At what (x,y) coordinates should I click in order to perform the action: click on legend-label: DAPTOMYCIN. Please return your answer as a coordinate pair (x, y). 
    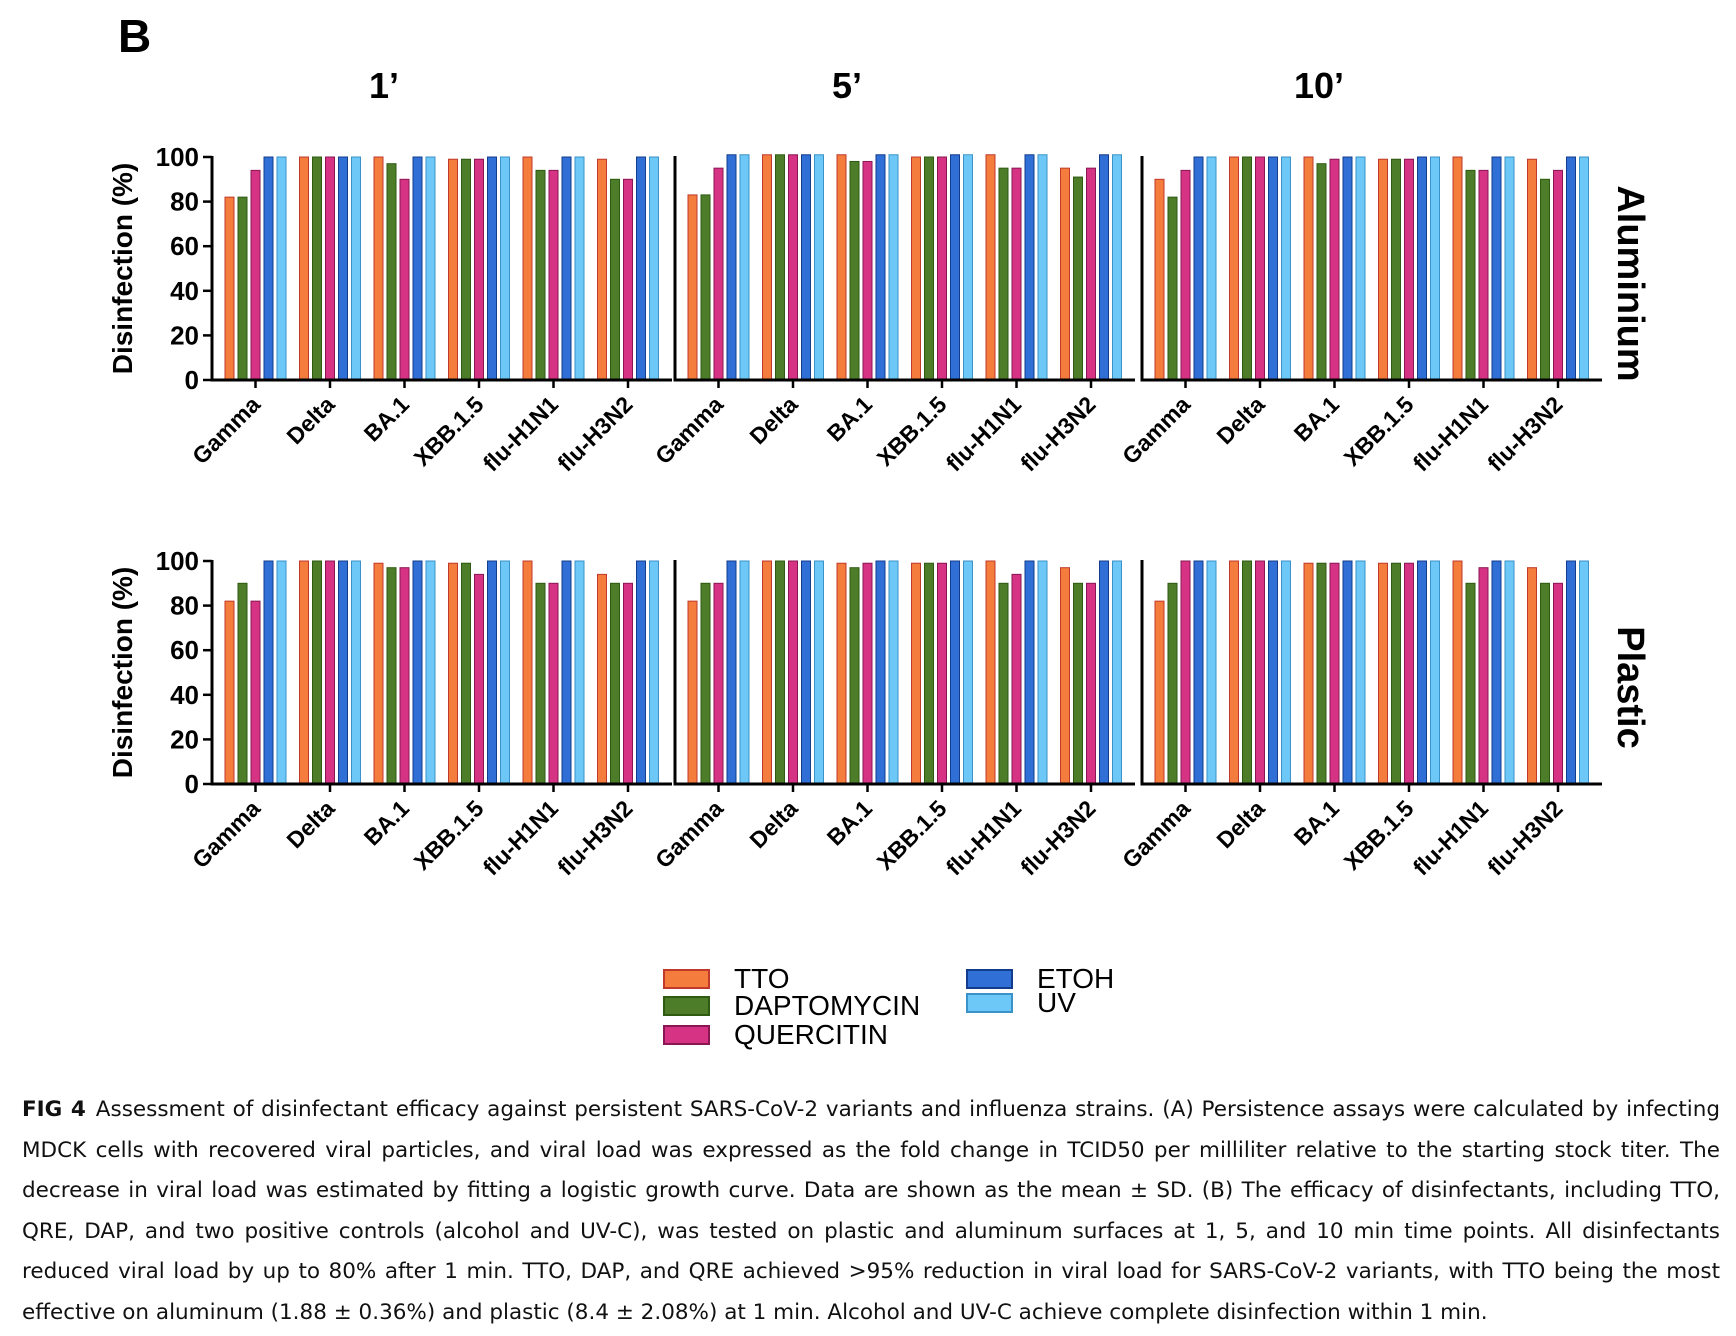
    Looking at the image, I should click on (827, 1005).